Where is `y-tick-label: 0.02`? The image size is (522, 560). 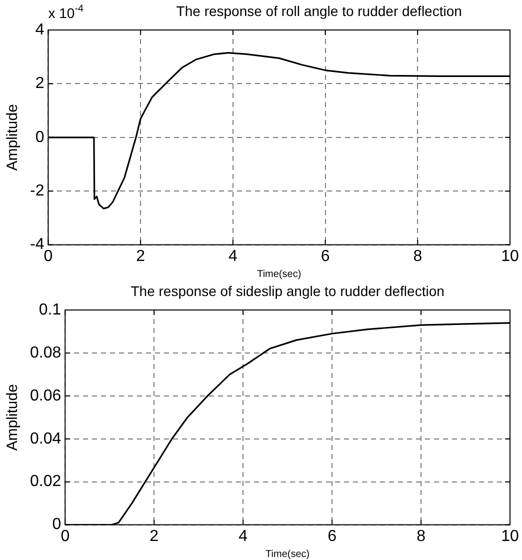
y-tick-label: 0.02 is located at coordinates (46, 481).